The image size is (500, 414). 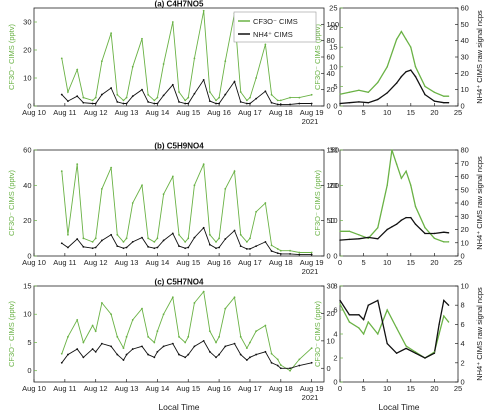 What do you see at coordinates (465, 150) in the screenshot?
I see `y-right-tick-label: 80` at bounding box center [465, 150].